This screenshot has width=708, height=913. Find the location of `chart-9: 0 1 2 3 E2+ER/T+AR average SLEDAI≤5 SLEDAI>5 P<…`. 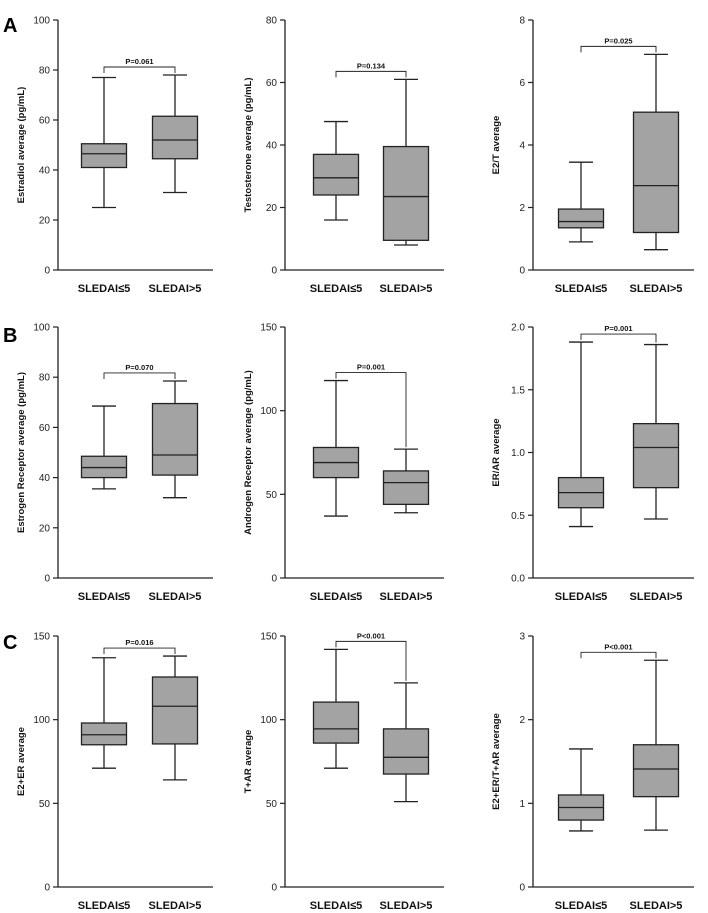

chart-9: 0 1 2 3 E2+ER/T+AR average SLEDAI≤5 SLEDAI>5 P<… is located at coordinates (592, 772).